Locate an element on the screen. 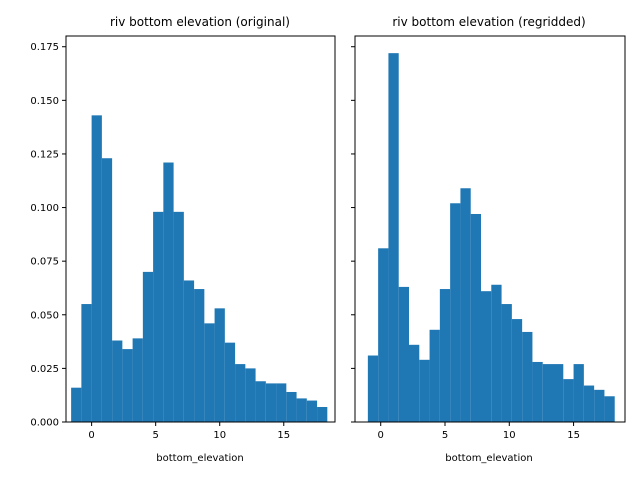 This screenshot has width=640, height=480. y-tick-label: 0.100 is located at coordinates (44, 208).